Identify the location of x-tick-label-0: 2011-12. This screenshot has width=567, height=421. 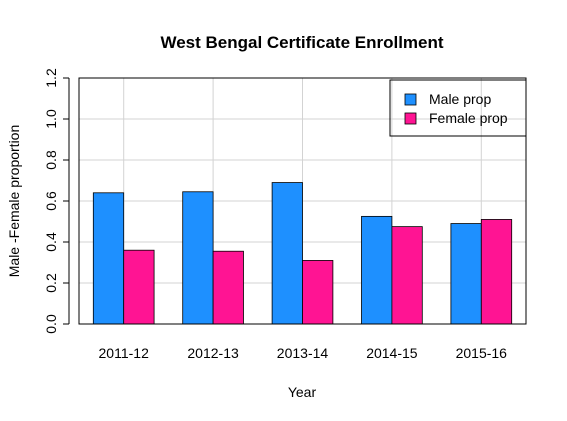
(124, 353).